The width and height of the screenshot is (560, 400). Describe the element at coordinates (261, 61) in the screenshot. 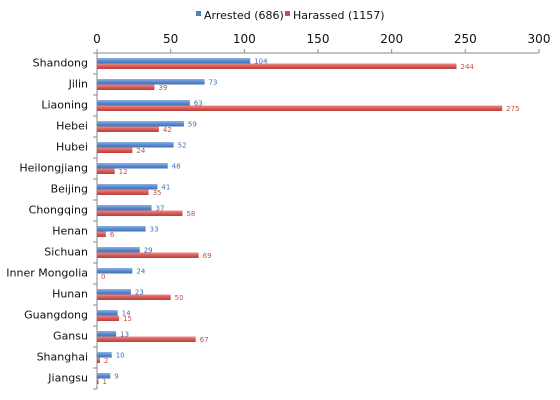

I see `data-label-arrested: 104` at that location.